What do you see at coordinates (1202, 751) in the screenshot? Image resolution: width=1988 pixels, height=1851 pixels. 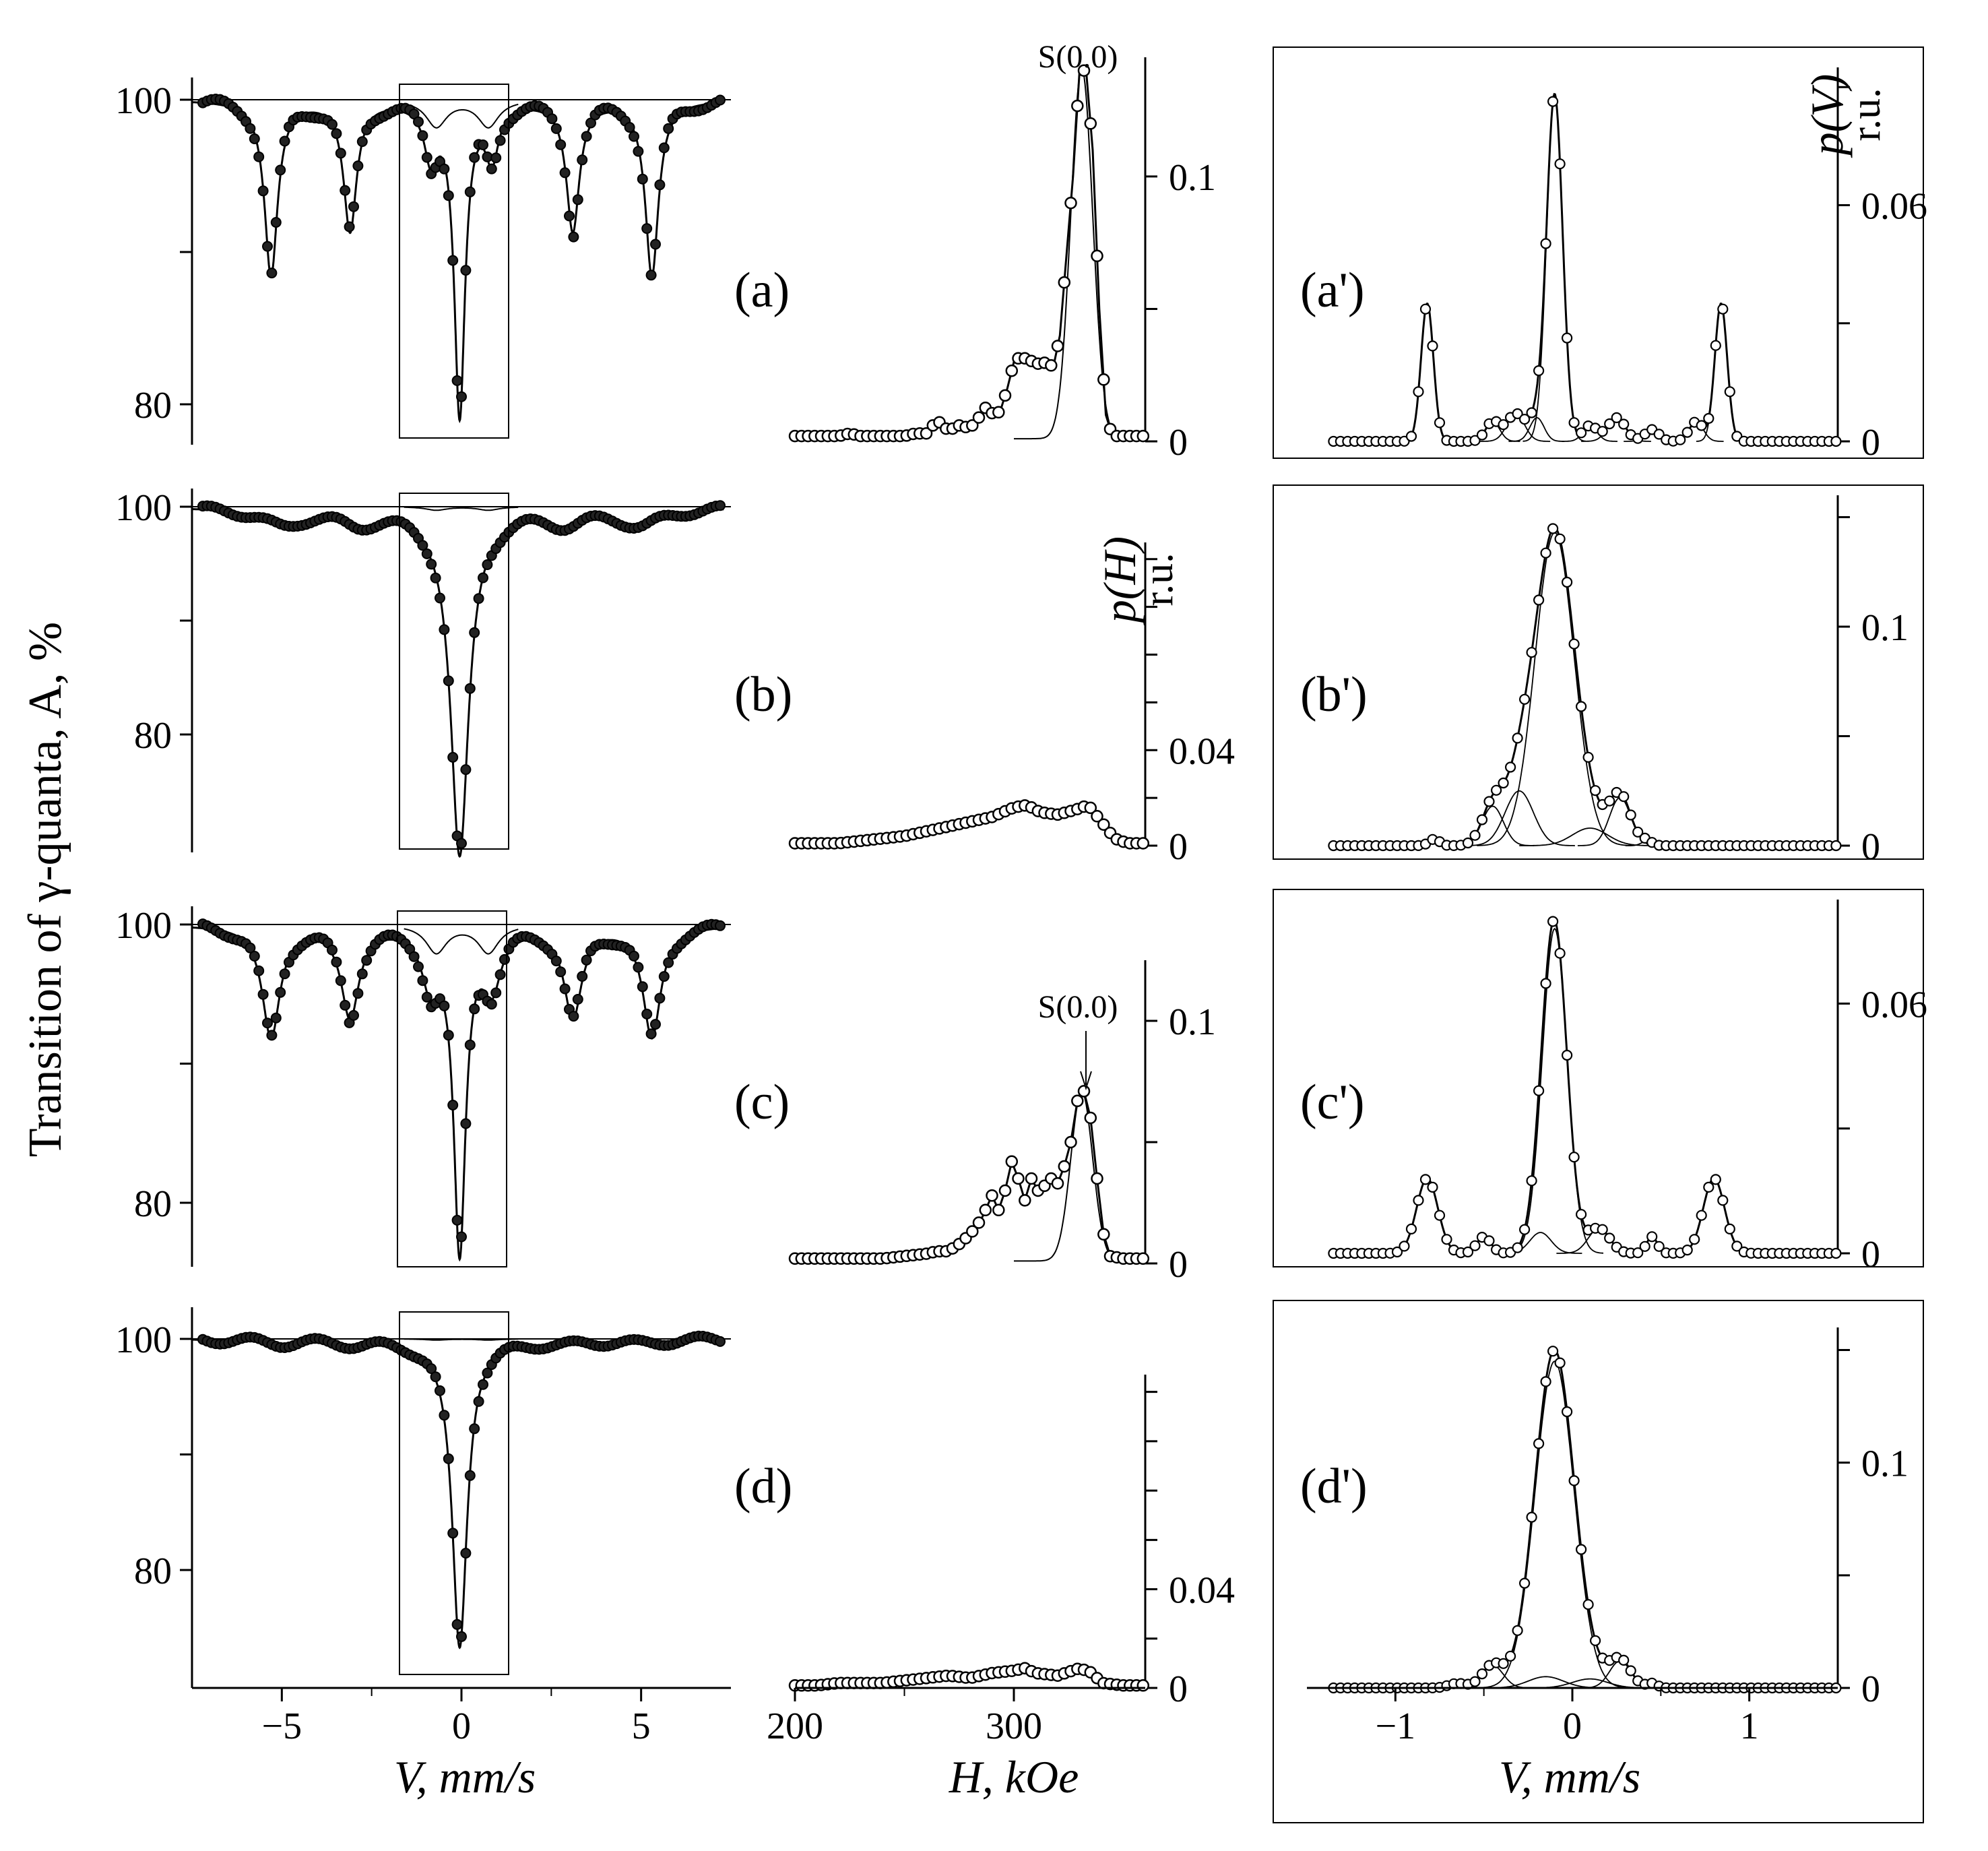 I see `field-y-tick-label: 0.04` at bounding box center [1202, 751].